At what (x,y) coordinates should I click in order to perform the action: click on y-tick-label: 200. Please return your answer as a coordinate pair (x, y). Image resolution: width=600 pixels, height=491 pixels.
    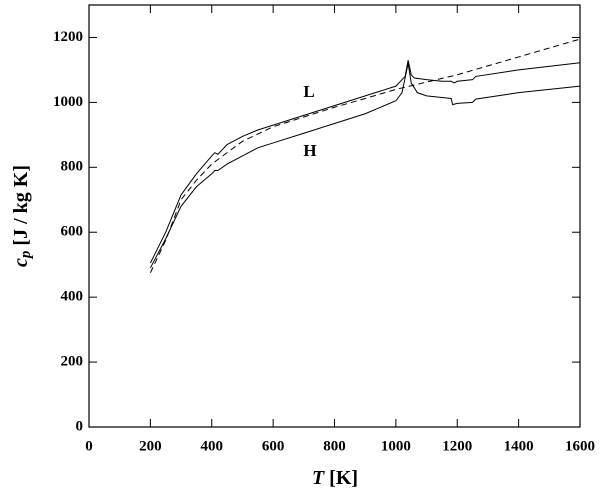
    Looking at the image, I should click on (72, 362).